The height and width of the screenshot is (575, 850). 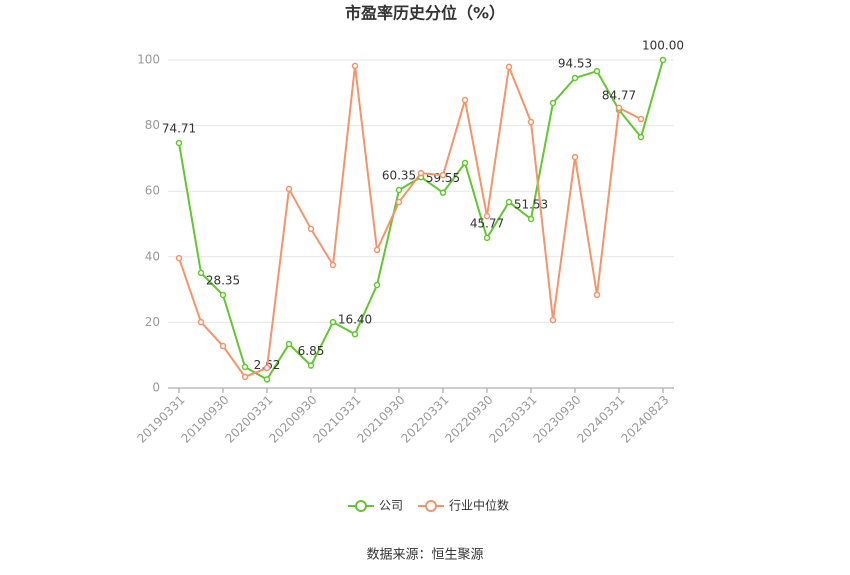 What do you see at coordinates (152, 125) in the screenshot?
I see `y-tick-label: 80` at bounding box center [152, 125].